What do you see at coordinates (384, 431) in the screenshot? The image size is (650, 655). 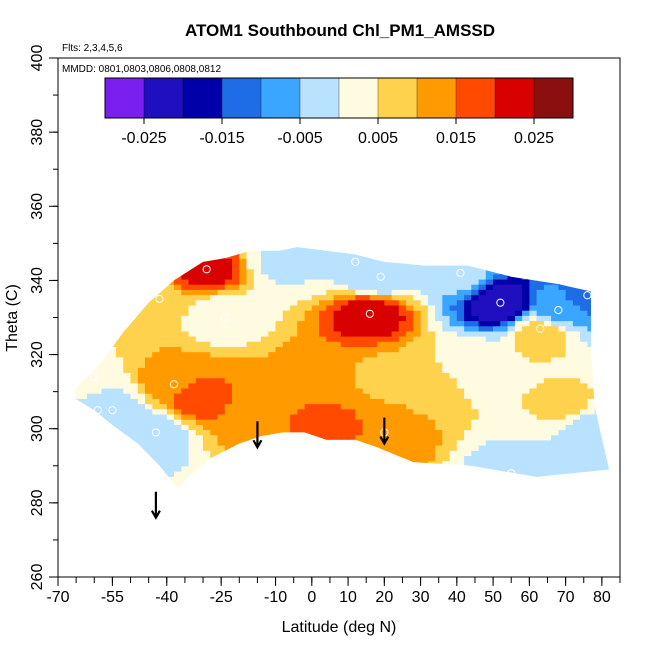 I see `down-arrow-icon` at bounding box center [384, 431].